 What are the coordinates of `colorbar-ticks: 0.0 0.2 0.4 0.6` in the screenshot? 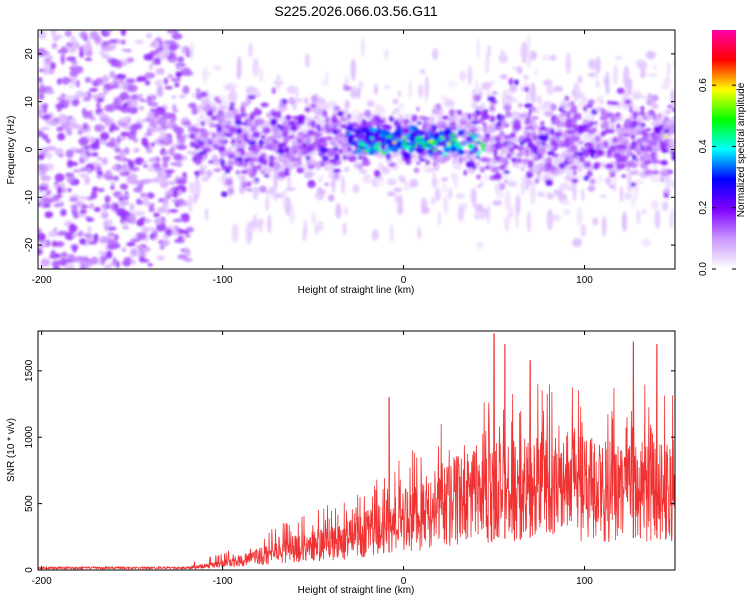 It's located at (717, 177).